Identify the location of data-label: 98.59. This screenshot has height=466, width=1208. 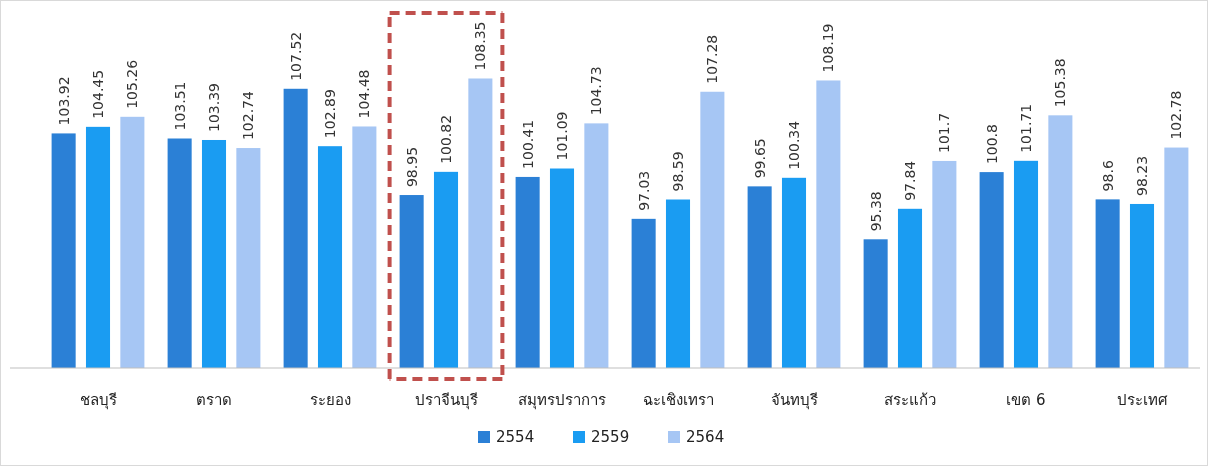
(678, 171).